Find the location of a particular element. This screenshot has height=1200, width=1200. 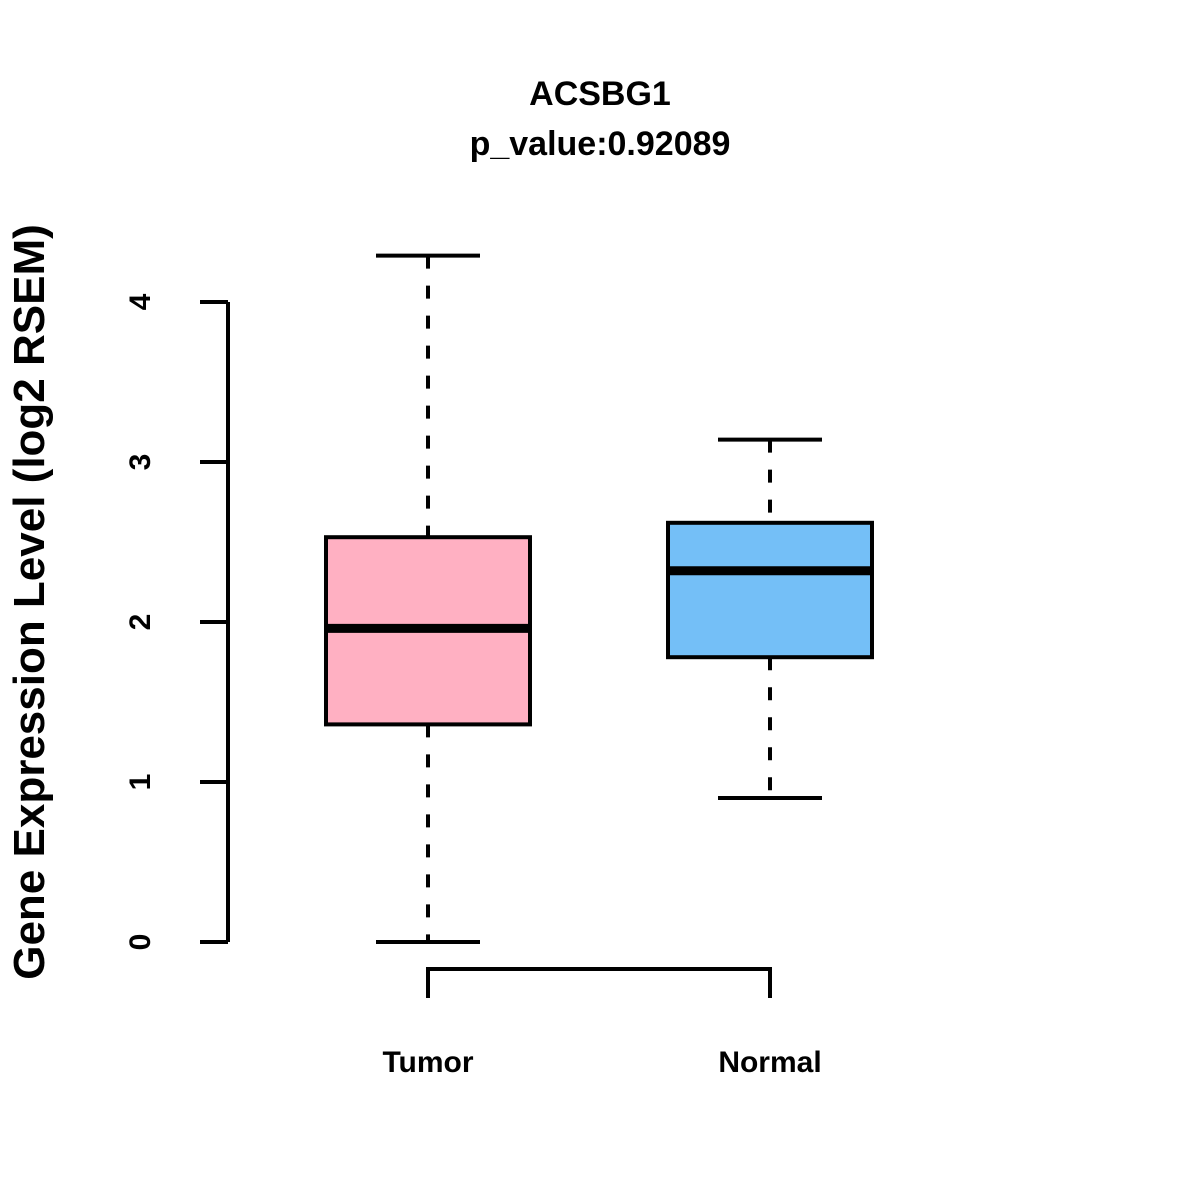

x-label-normal: Normal is located at coordinates (769, 1062).